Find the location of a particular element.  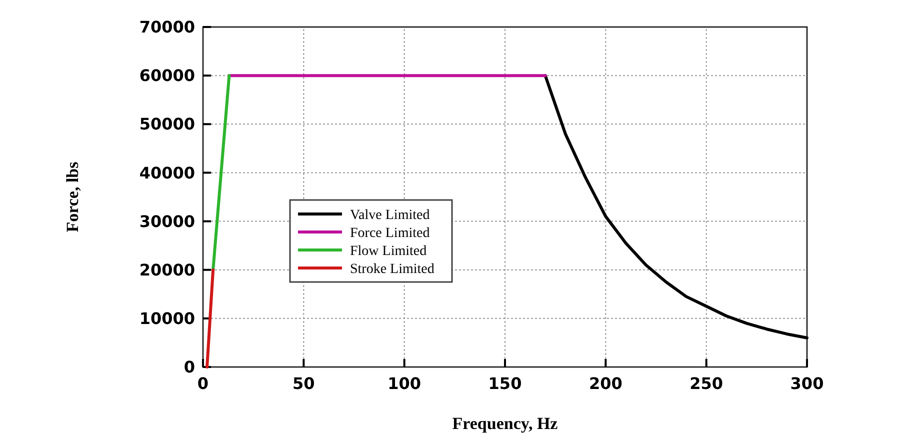

y-tick-label: 40000 is located at coordinates (167, 172).